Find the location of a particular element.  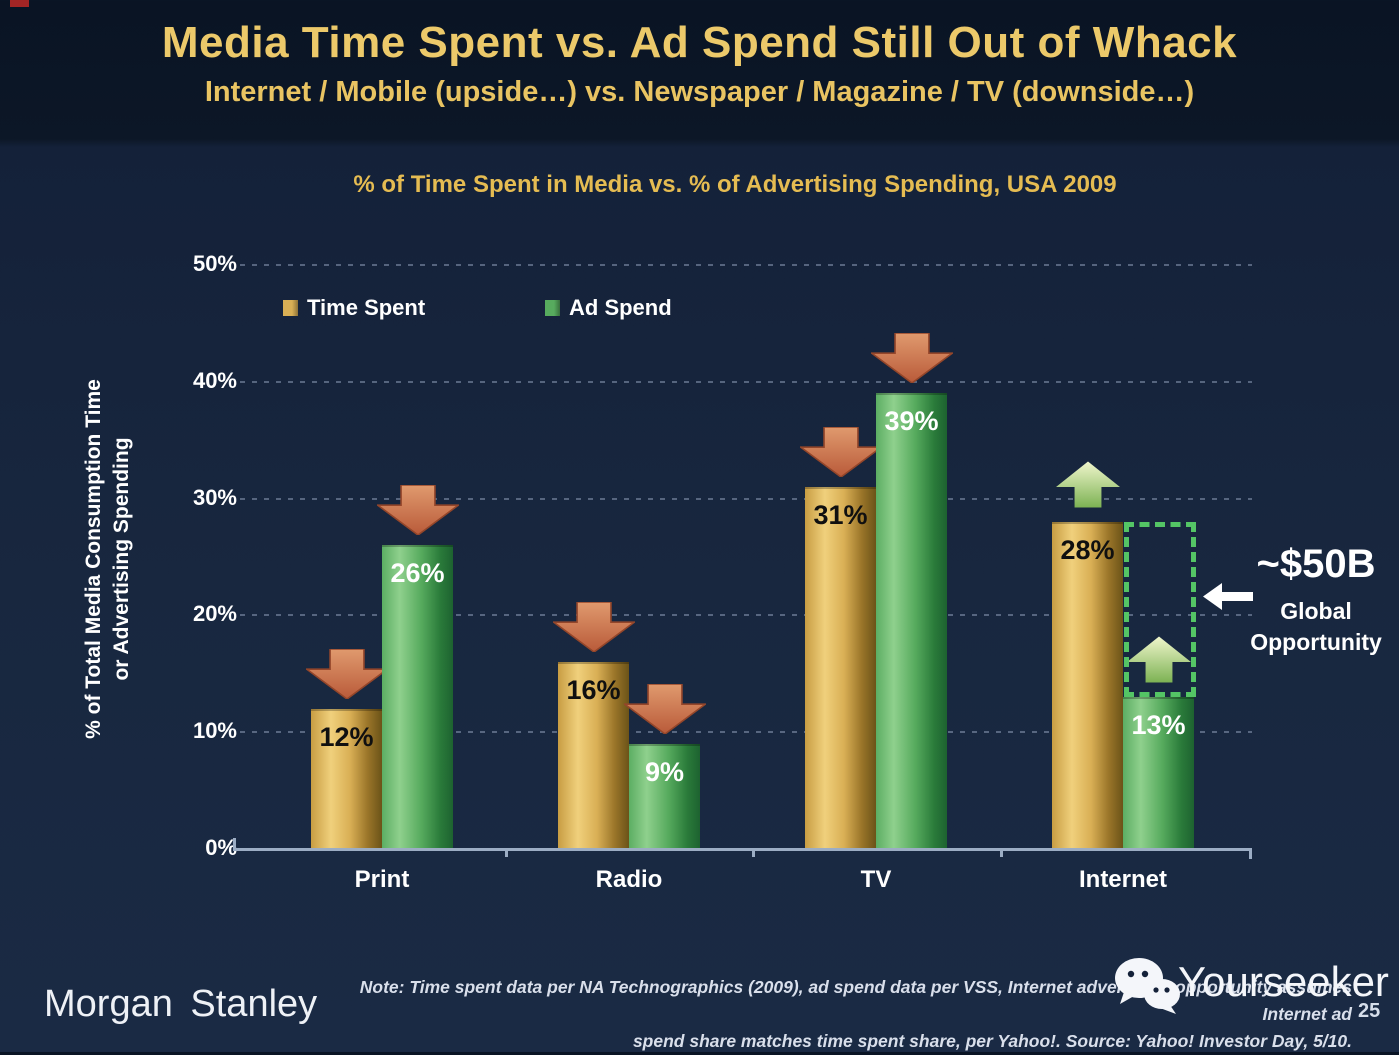

category-label-radio: Radio is located at coordinates (629, 879).